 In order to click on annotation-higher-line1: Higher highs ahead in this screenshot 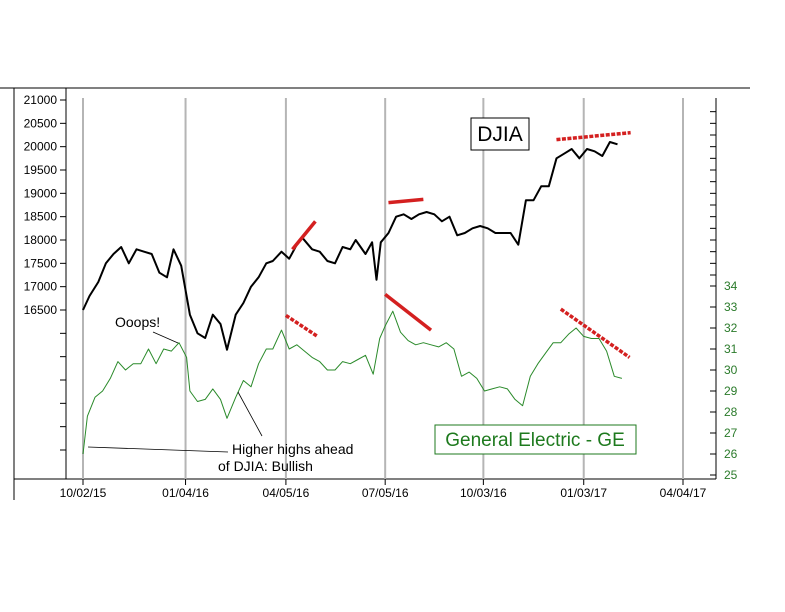, I will do `click(292, 449)`.